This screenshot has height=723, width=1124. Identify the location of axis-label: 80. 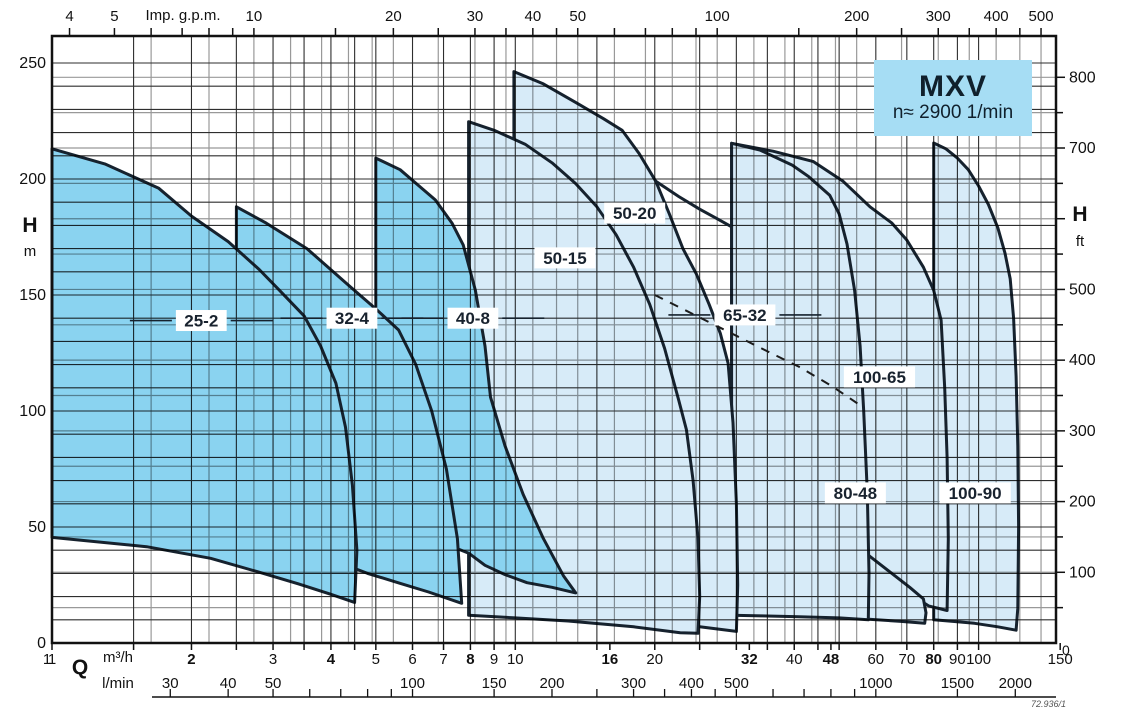
(933, 659).